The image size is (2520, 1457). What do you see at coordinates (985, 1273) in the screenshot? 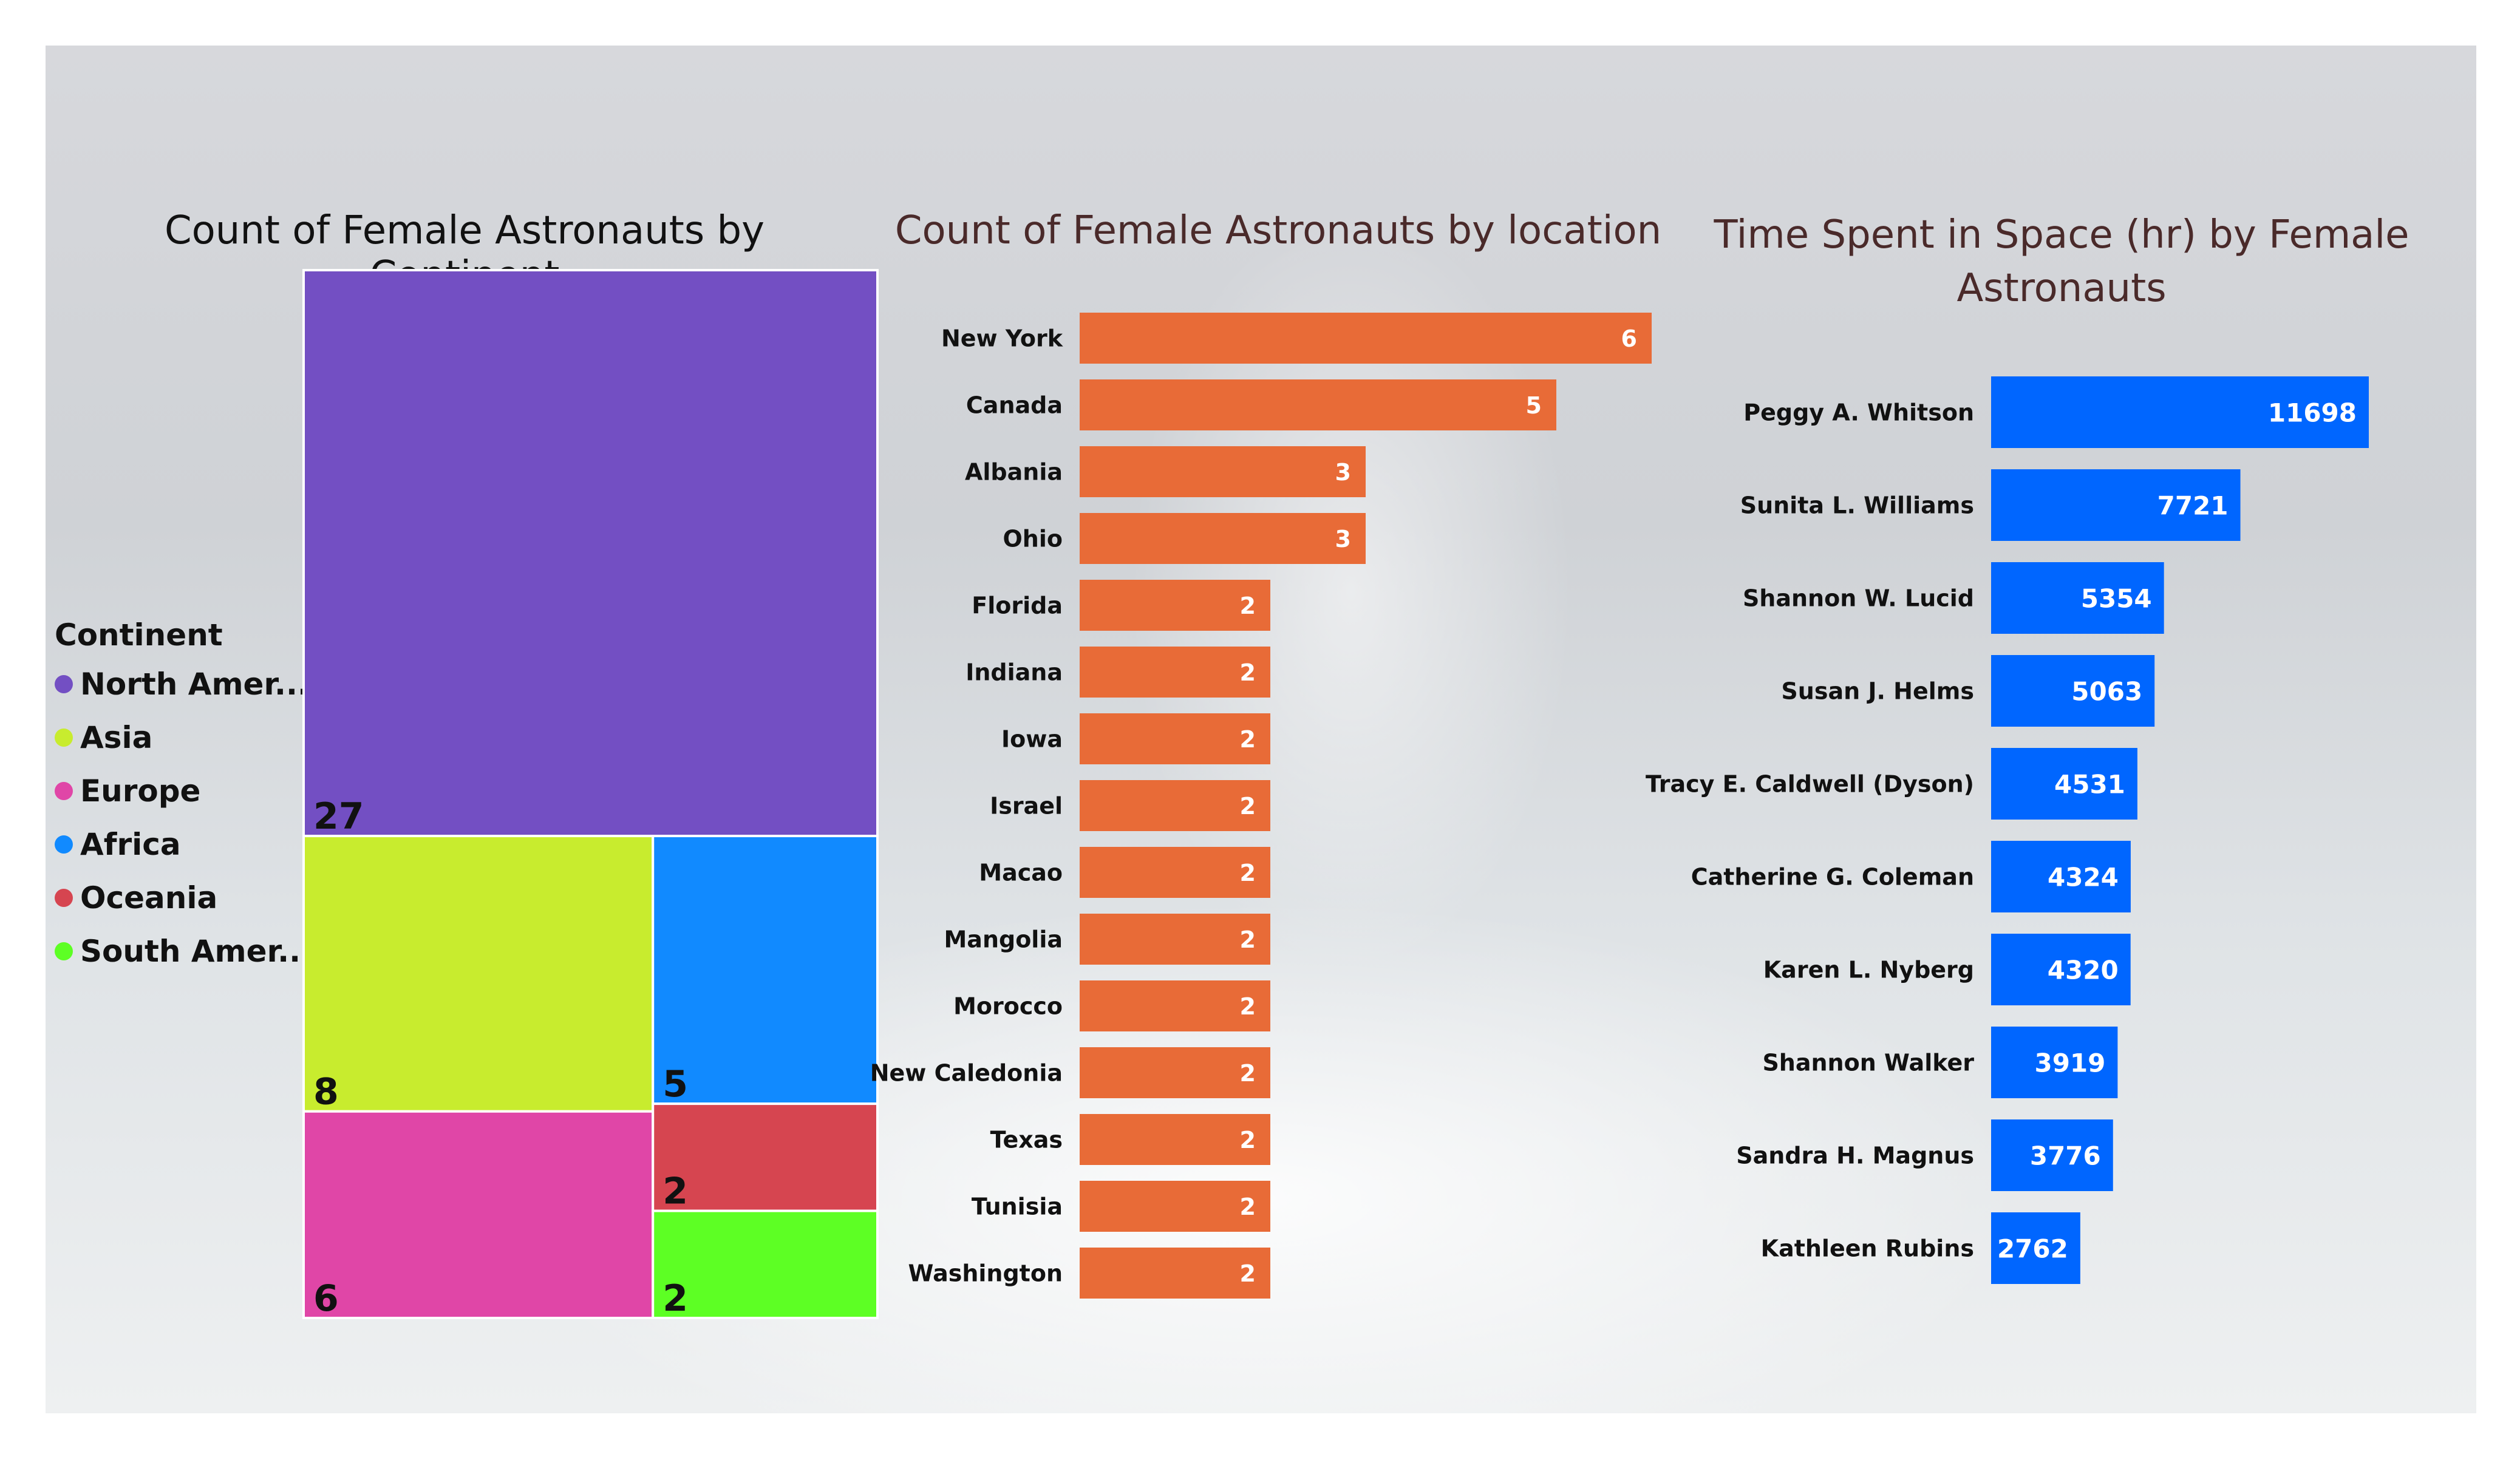
I see `location-category-label: Washington` at bounding box center [985, 1273].